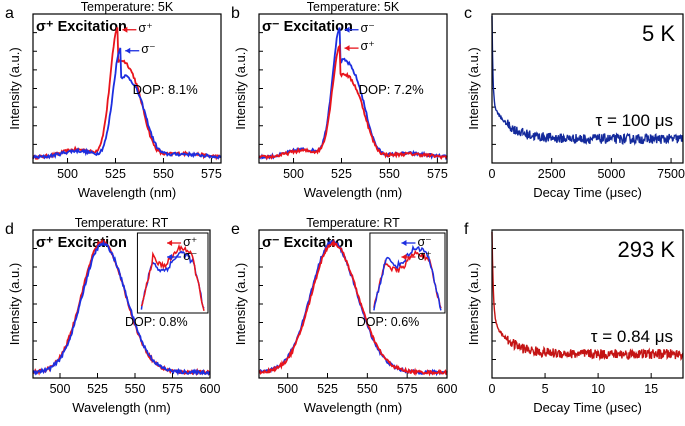 This screenshot has height=426, width=685. Describe the element at coordinates (235, 13) in the screenshot. I see `panel-letter: b` at that location.